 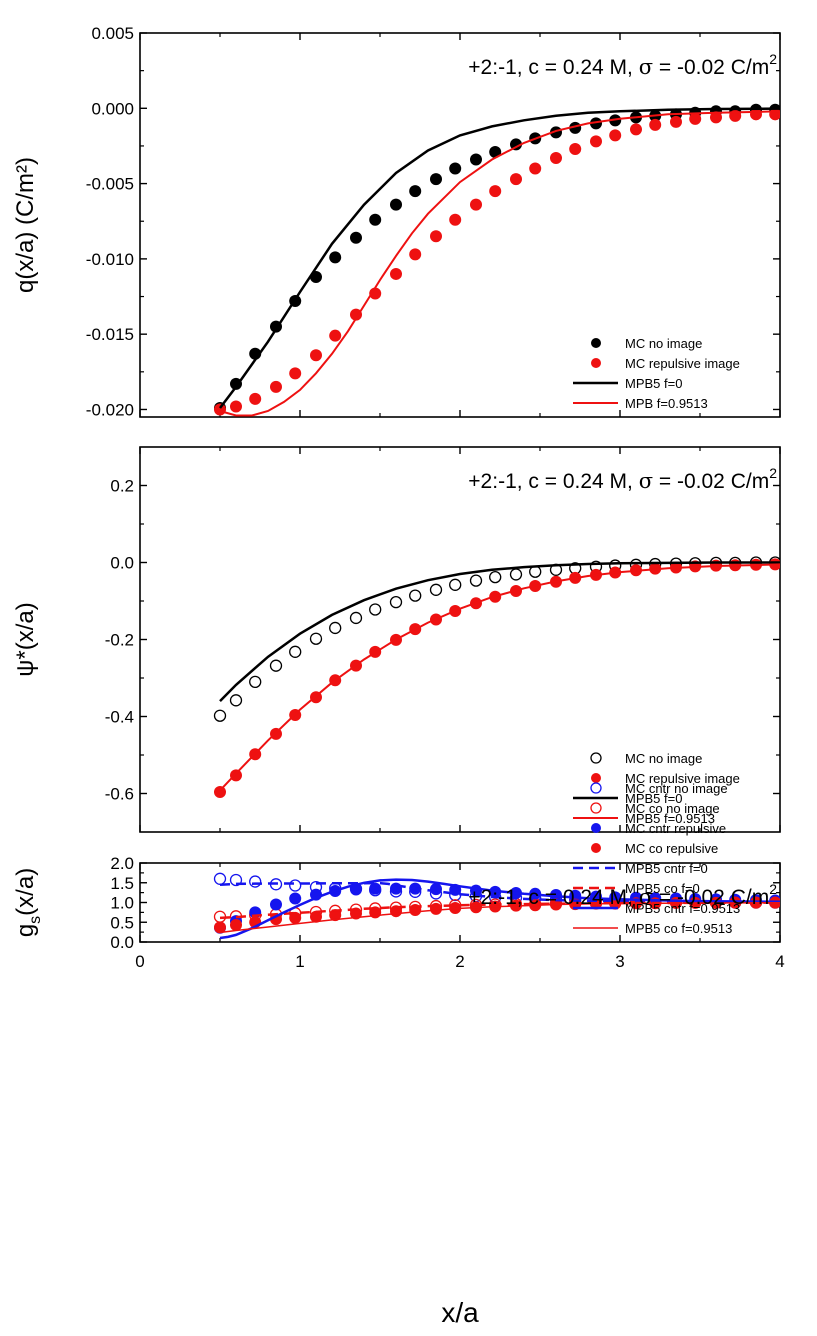 I want to click on y-tick-label: -0.4, so click(x=119, y=717).